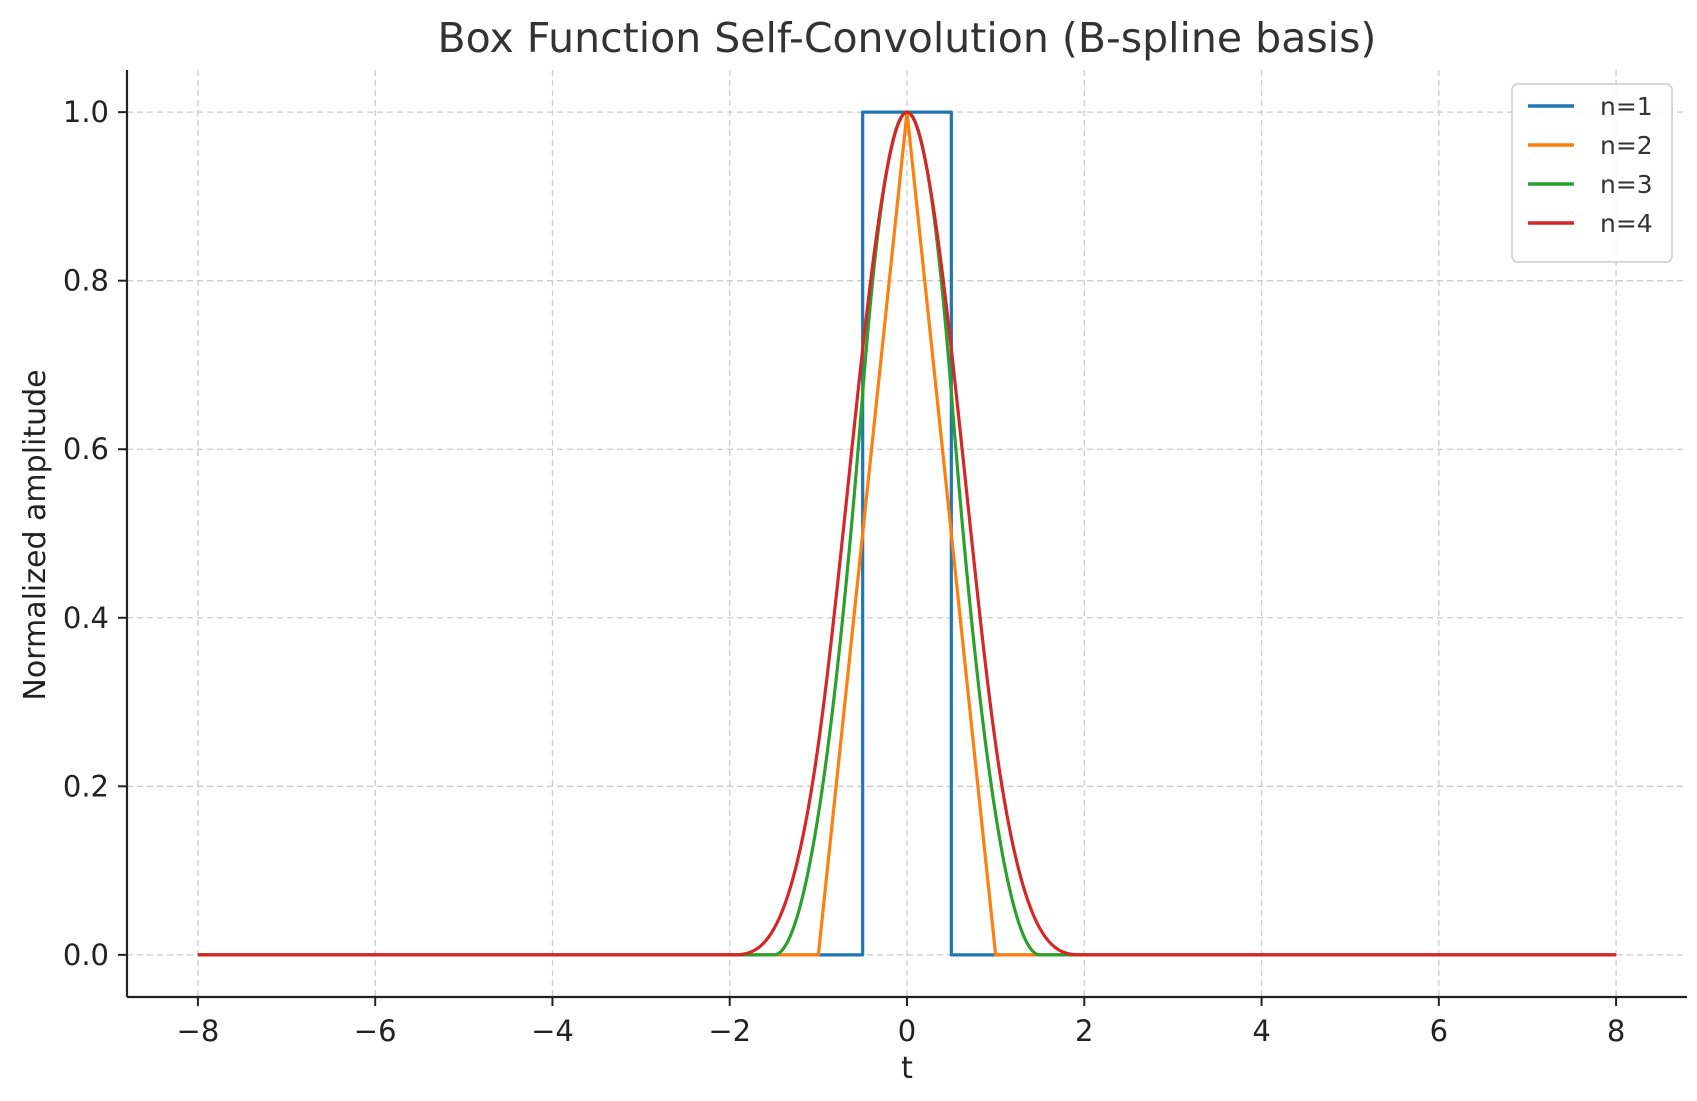  I want to click on x-tick-label: −2, so click(729, 1031).